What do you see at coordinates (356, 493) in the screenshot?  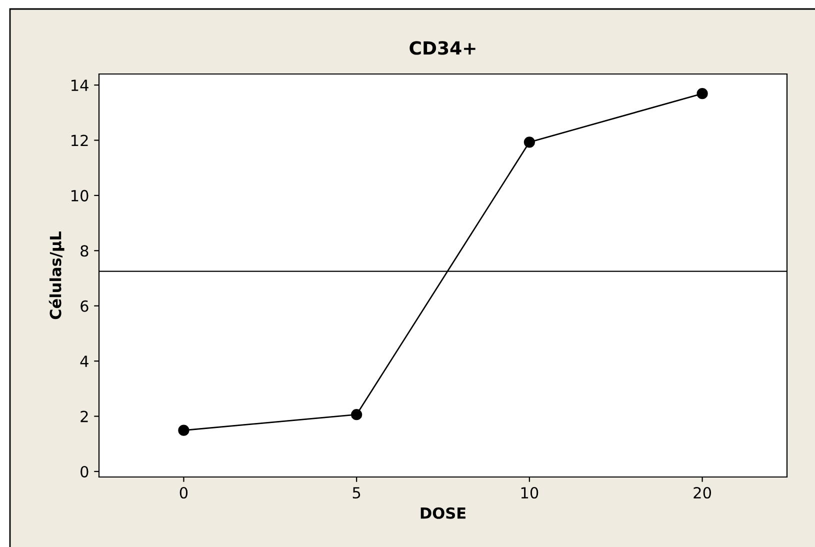 I see `x-tick-label: 5` at bounding box center [356, 493].